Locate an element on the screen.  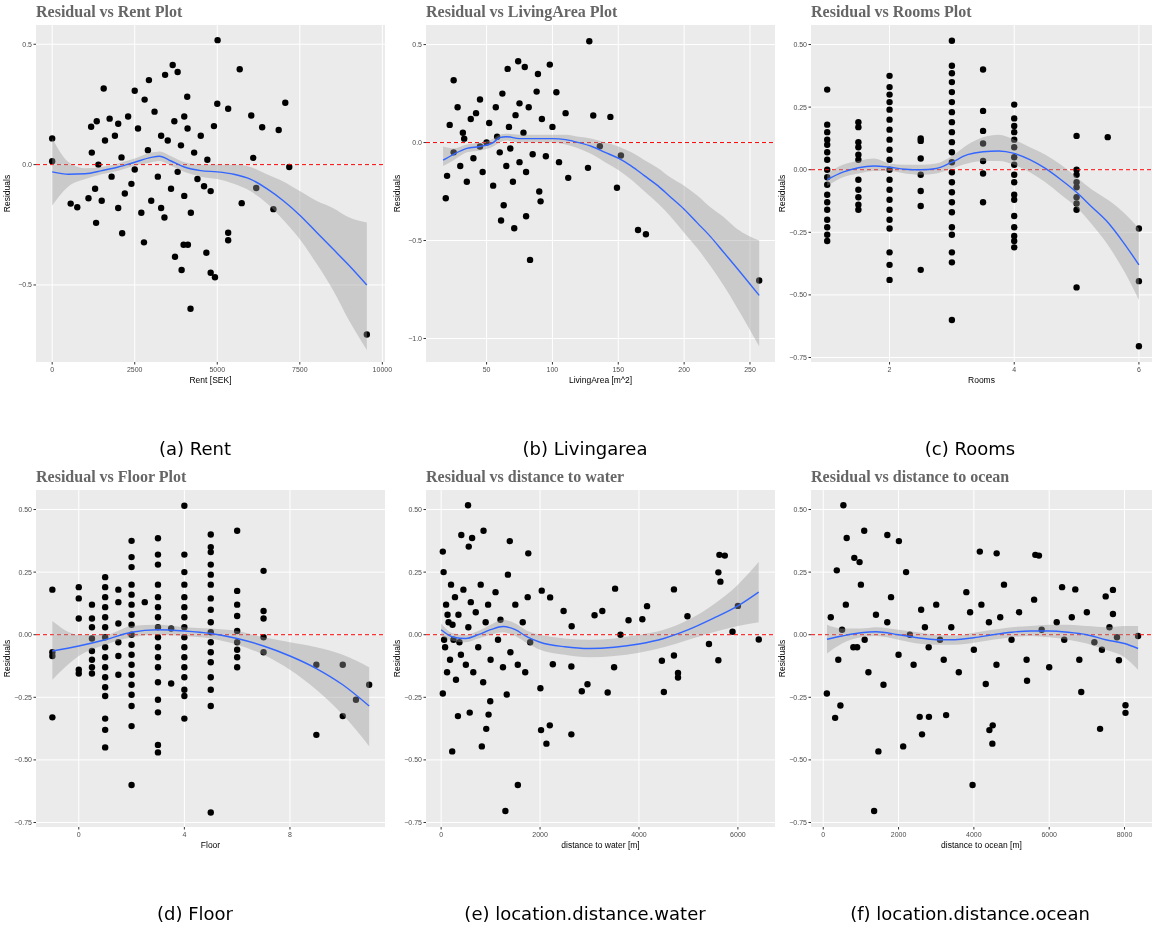
chart-title: Residual vs distance to water is located at coordinates (525, 476).